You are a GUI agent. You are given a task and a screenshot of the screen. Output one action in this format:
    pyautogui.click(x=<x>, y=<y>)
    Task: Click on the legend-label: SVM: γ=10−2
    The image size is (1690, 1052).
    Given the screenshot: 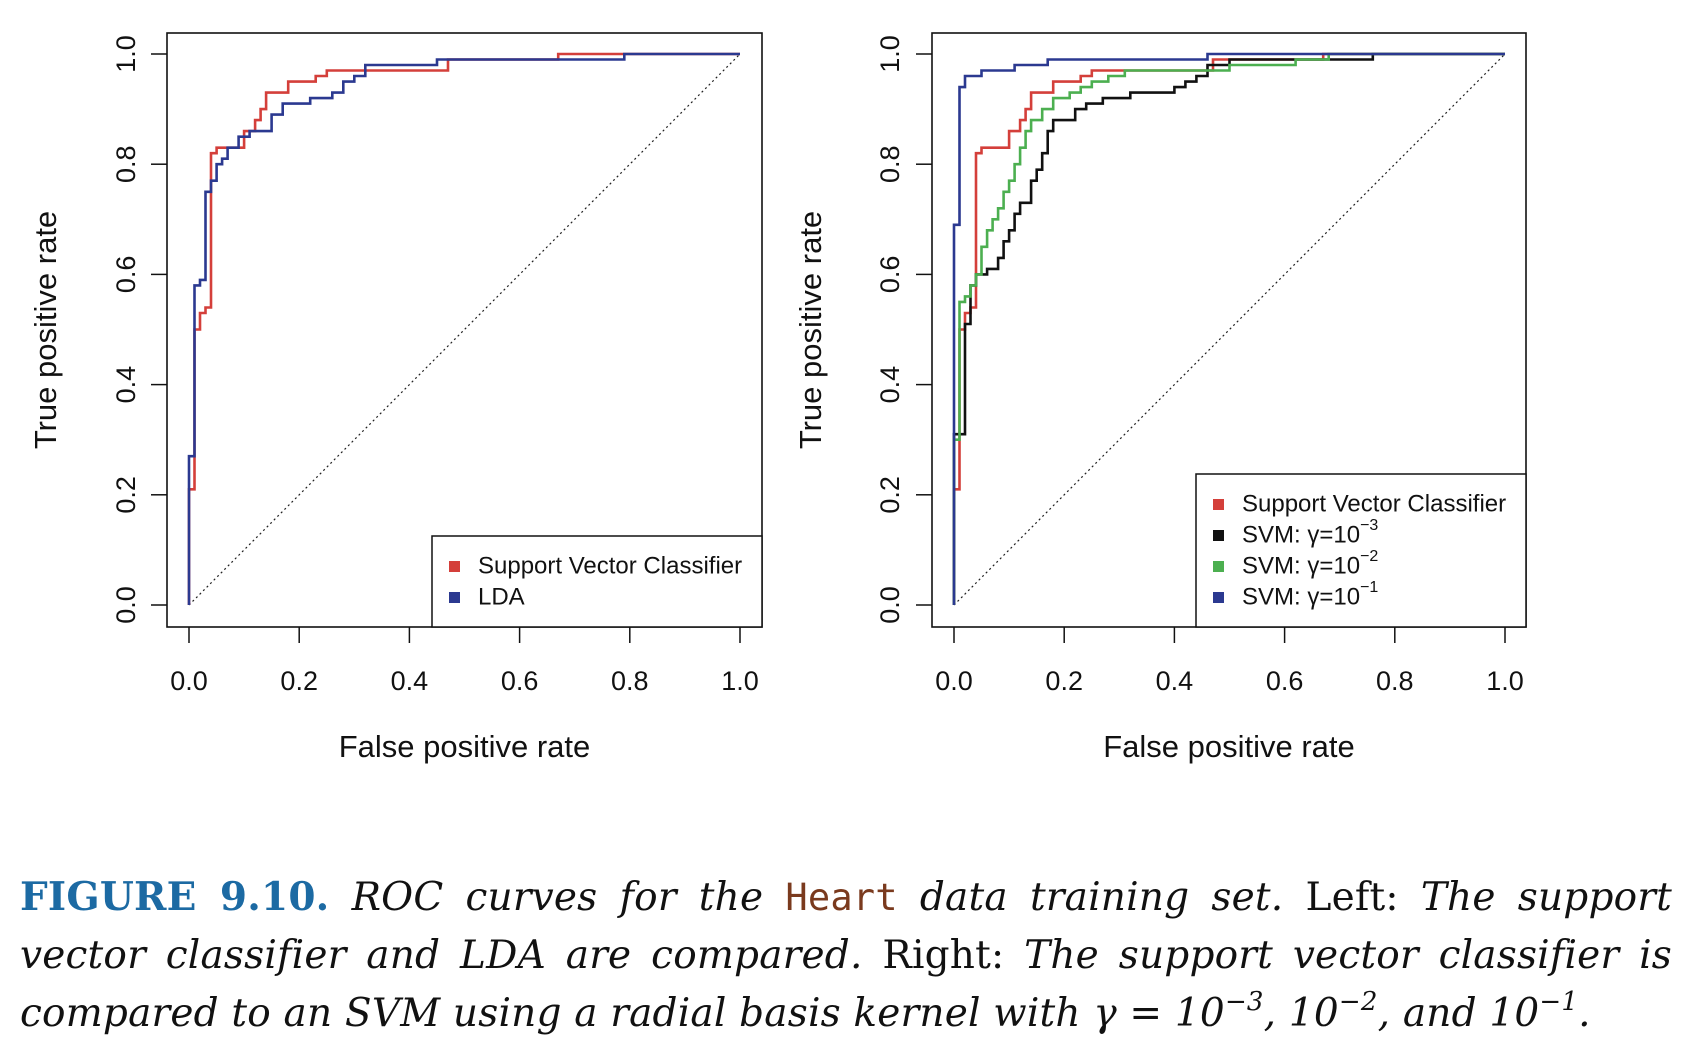 What is the action you would take?
    pyautogui.click(x=1310, y=563)
    